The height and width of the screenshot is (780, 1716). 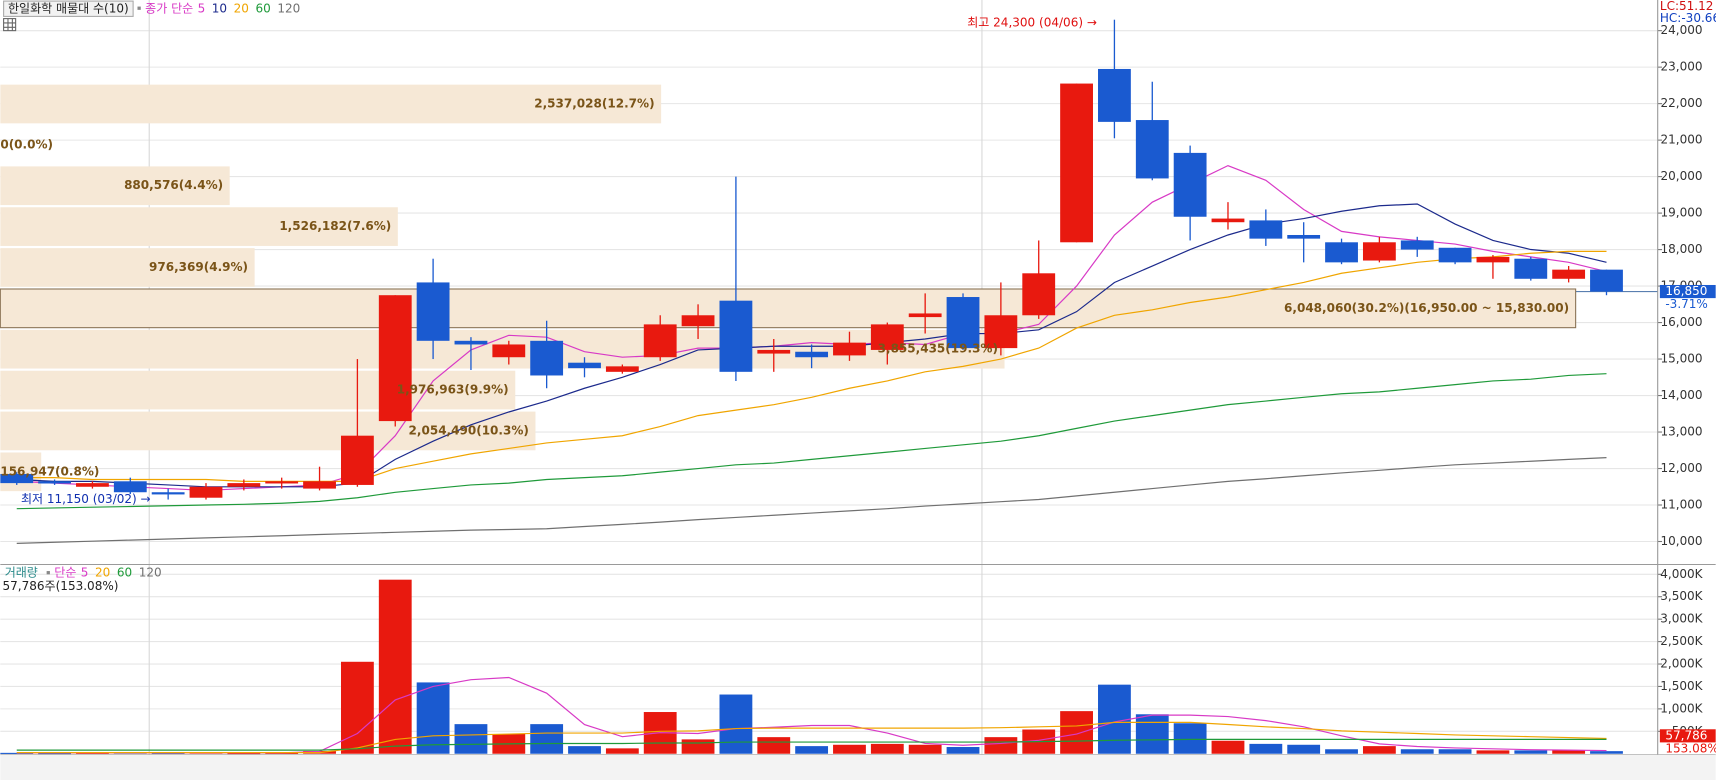 I want to click on y-tick-label: 21,000, so click(x=1681, y=140).